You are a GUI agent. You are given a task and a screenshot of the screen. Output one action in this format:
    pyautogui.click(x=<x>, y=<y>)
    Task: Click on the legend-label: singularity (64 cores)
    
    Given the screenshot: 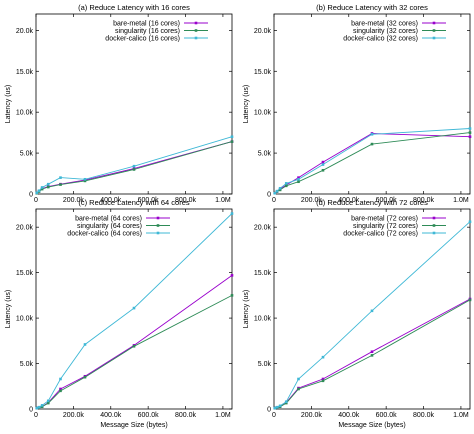 What is the action you would take?
    pyautogui.click(x=109, y=226)
    